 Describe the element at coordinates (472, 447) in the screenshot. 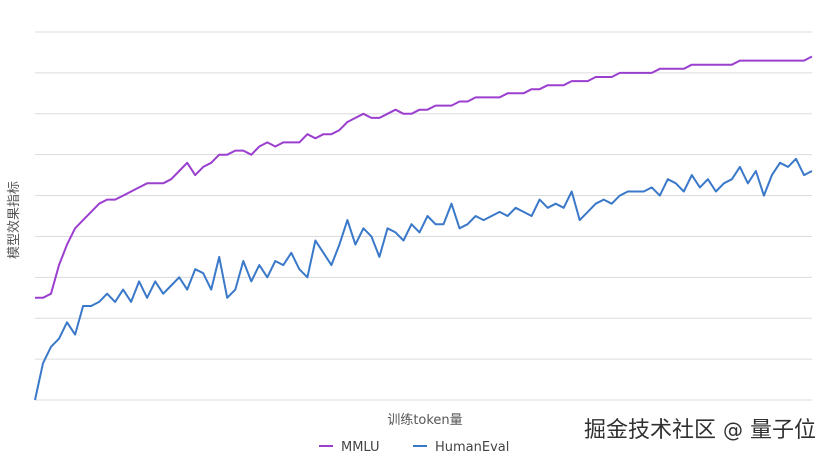

I see `legend-label-humaneval: HumanEval` at that location.